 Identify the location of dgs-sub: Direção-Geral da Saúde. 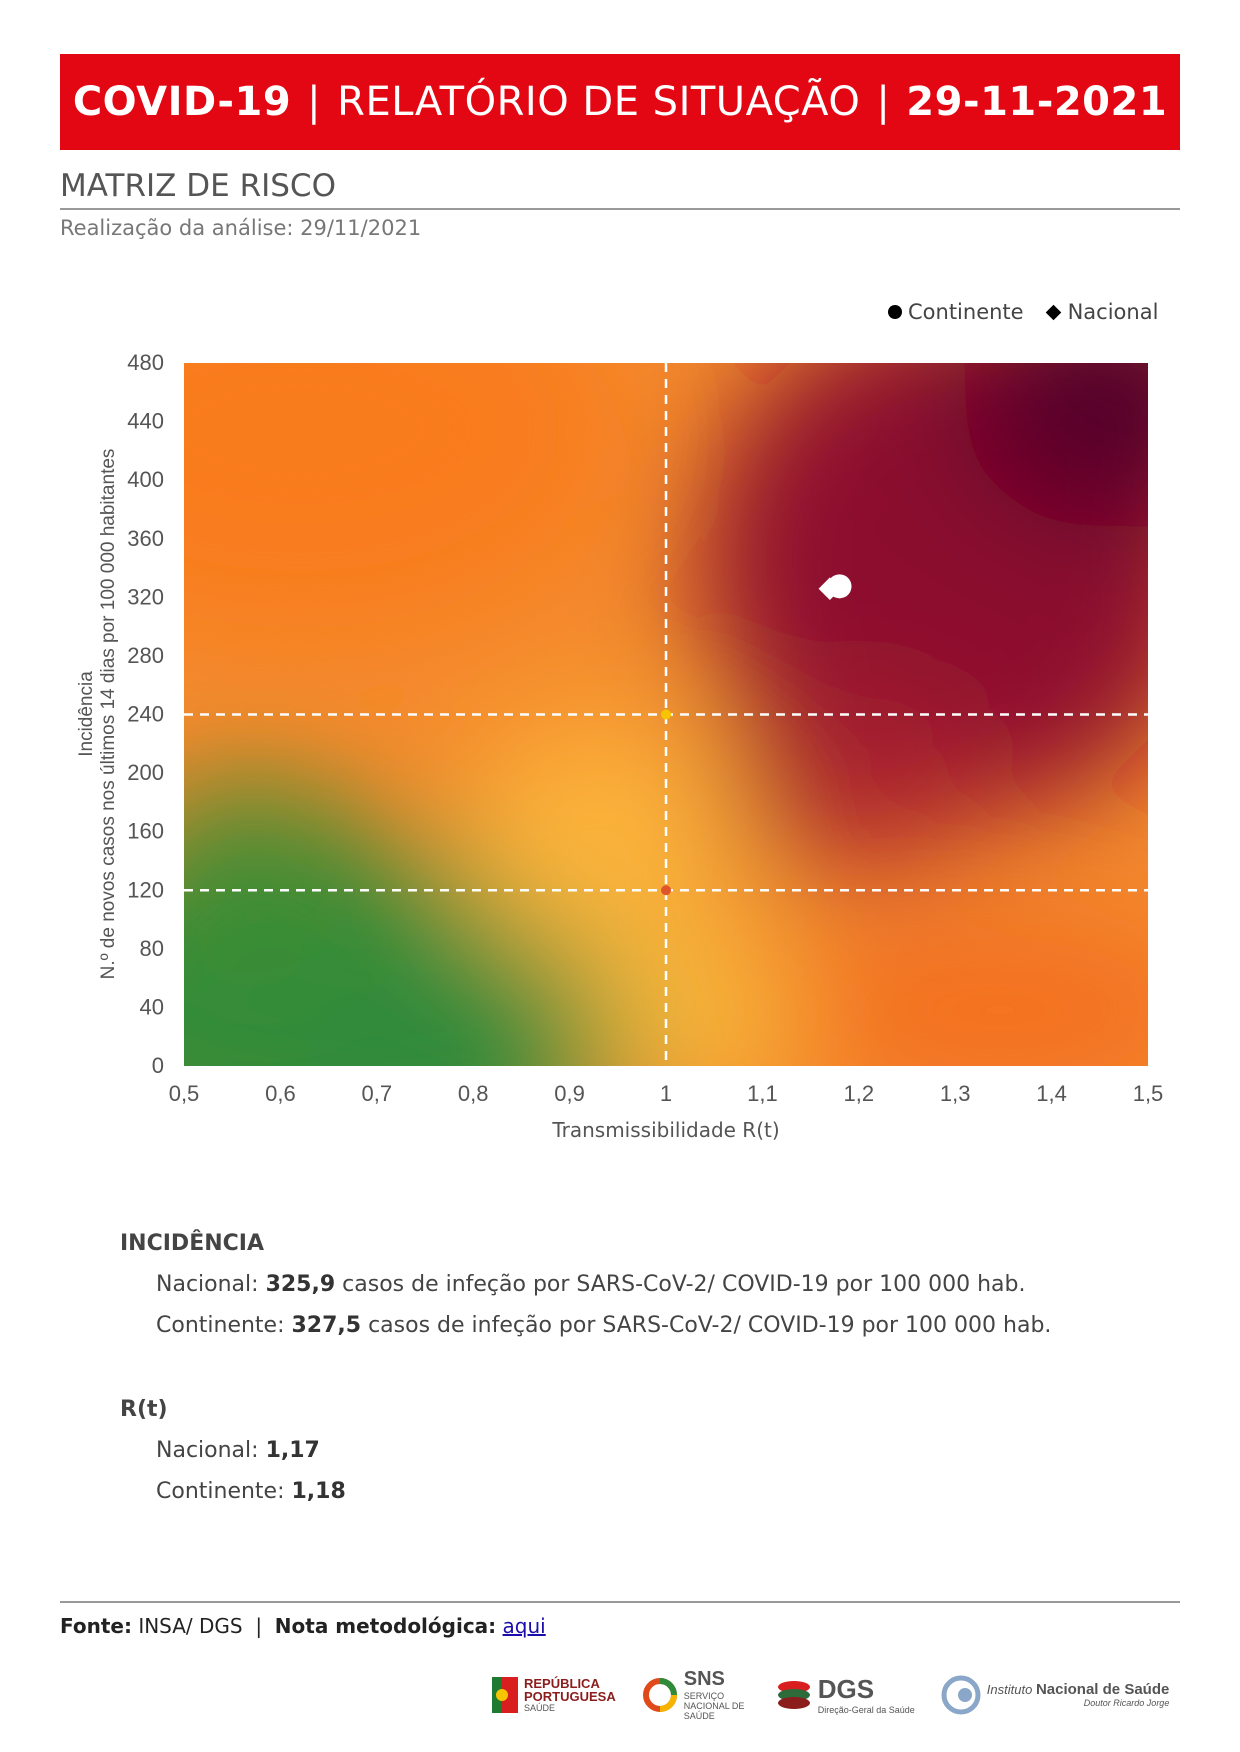
(866, 1710).